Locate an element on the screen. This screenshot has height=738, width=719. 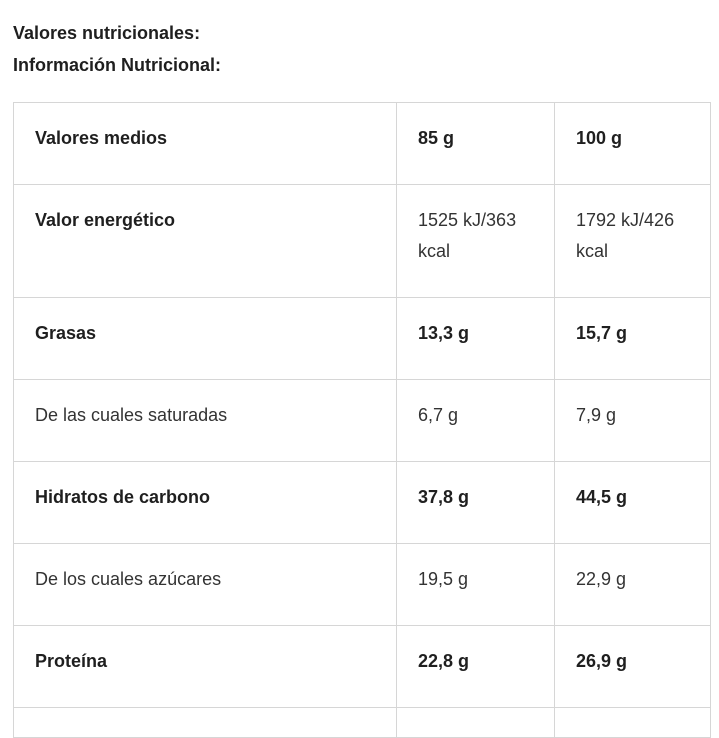
row-value-85g: 1525 kJ/363 kcal is located at coordinates (475, 241).